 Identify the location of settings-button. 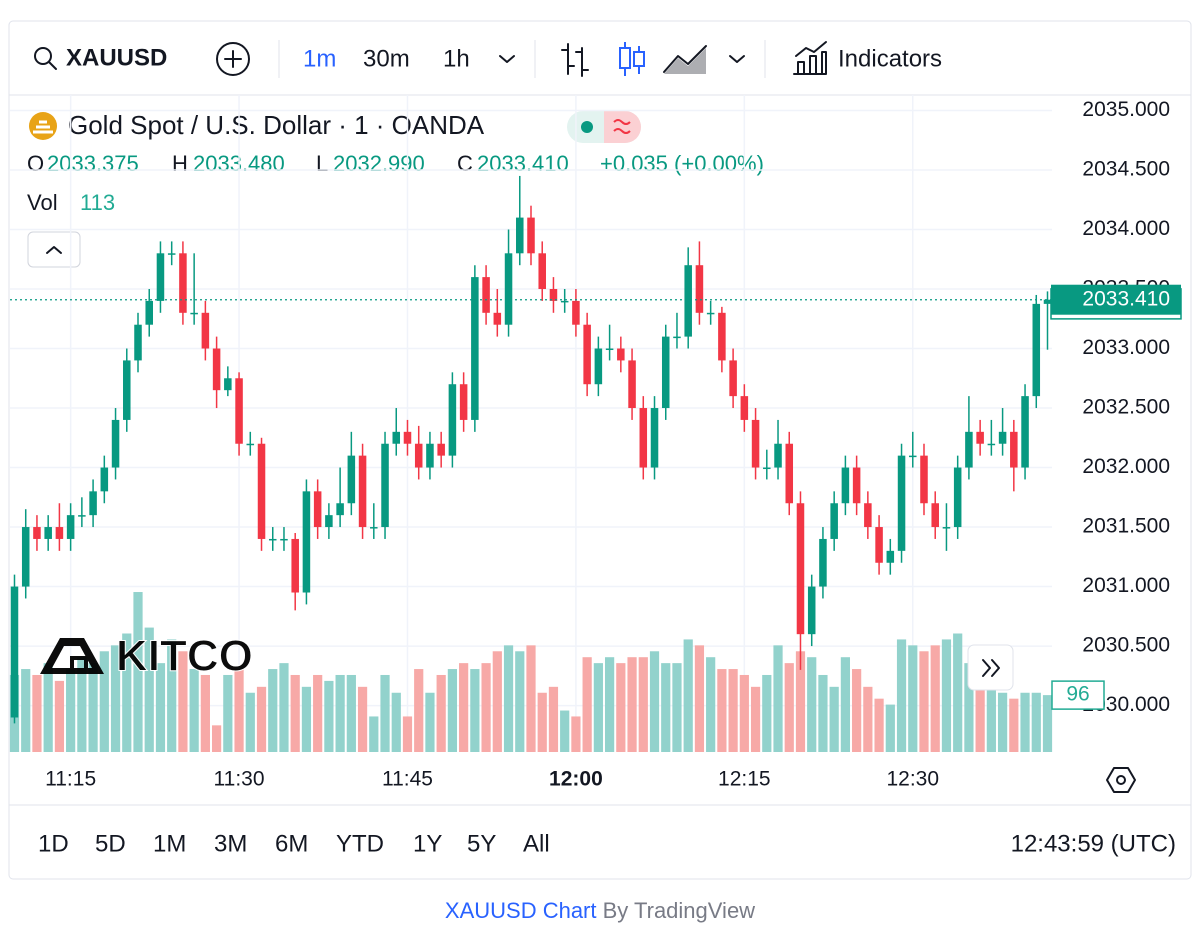
(1121, 780).